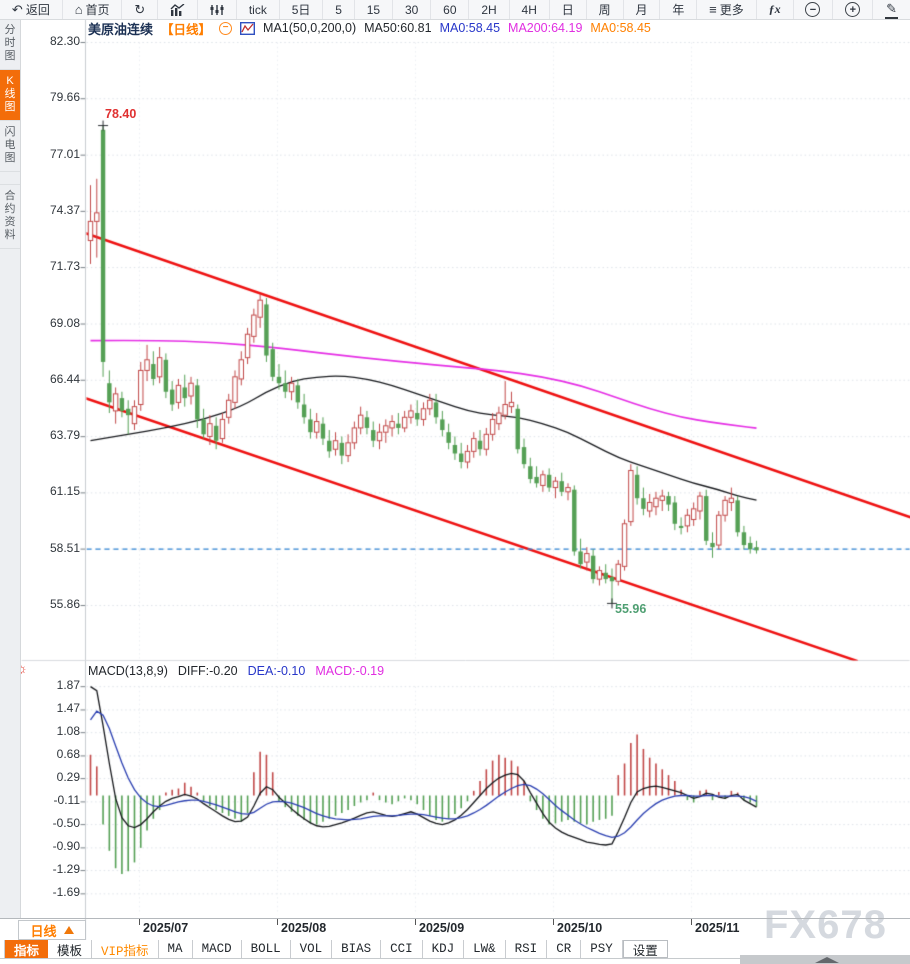 This screenshot has width=910, height=964. Describe the element at coordinates (31, 9) in the screenshot. I see `back-button: ↶ 返回` at that location.